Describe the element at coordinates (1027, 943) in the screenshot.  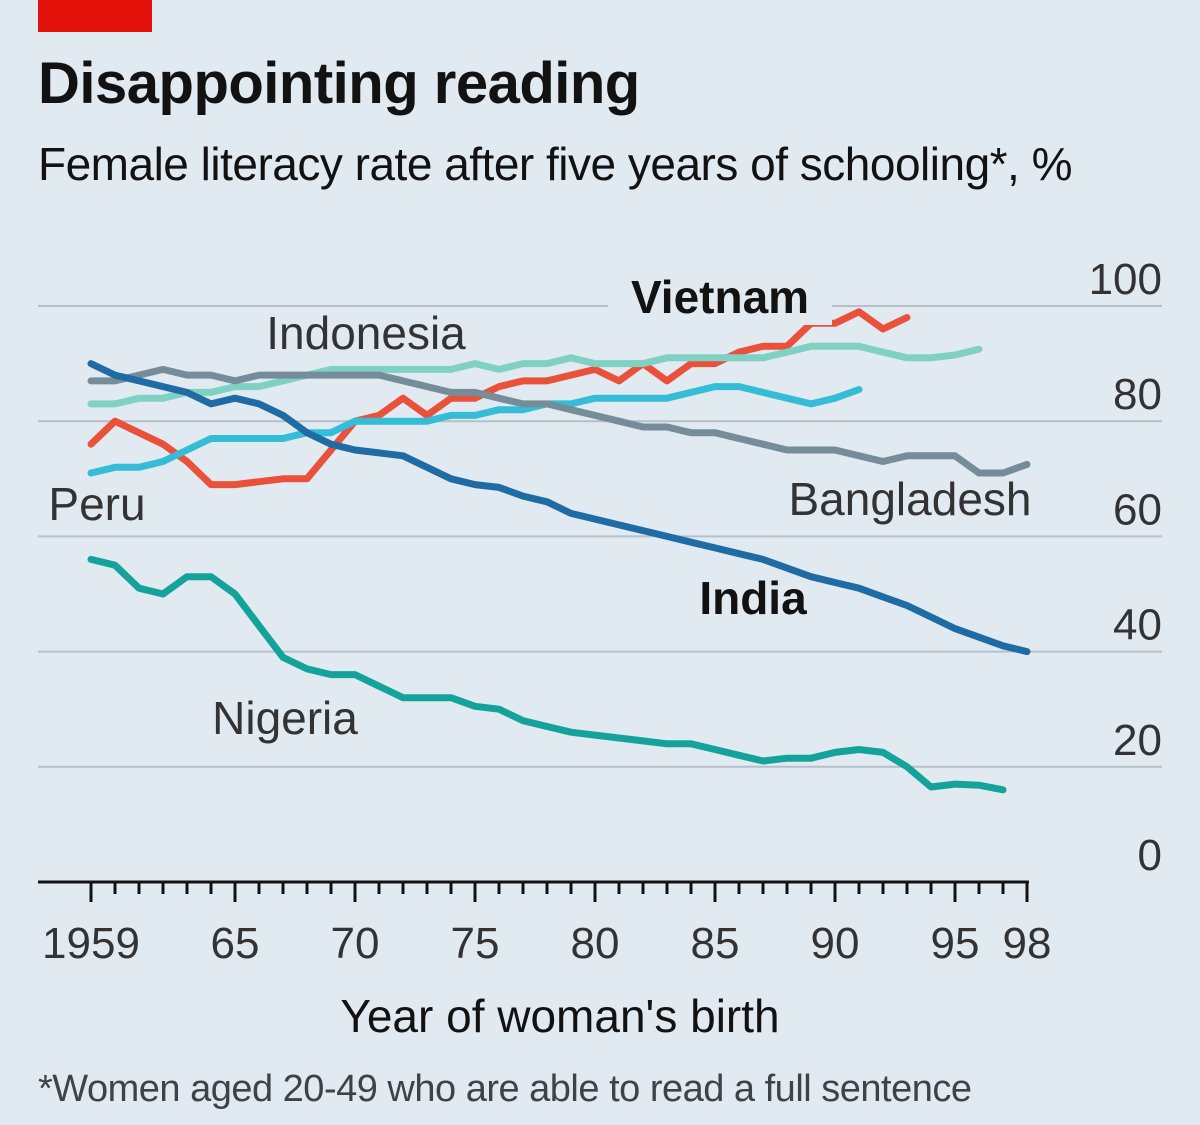
I see `x-tick-label-1998: 98` at that location.